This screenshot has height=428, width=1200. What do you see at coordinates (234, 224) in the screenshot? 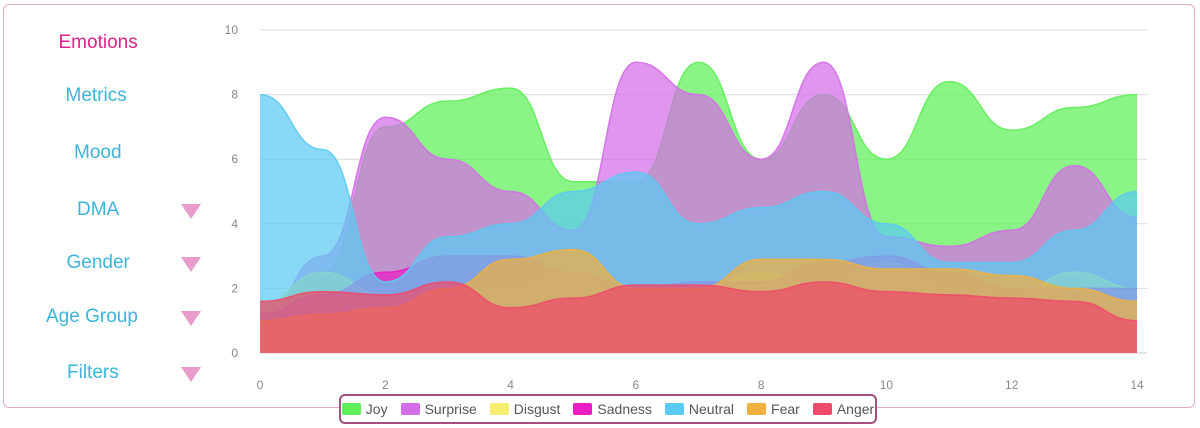
I see `y-tick-label: 4` at bounding box center [234, 224].